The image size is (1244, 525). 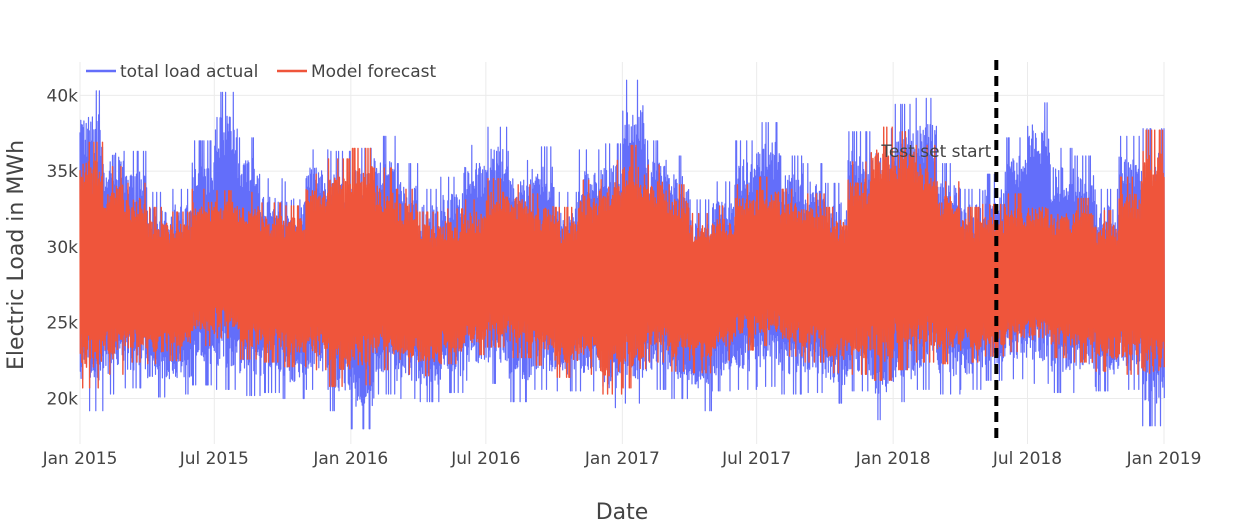 I want to click on x-tick-label: Jan 2017, so click(x=622, y=459).